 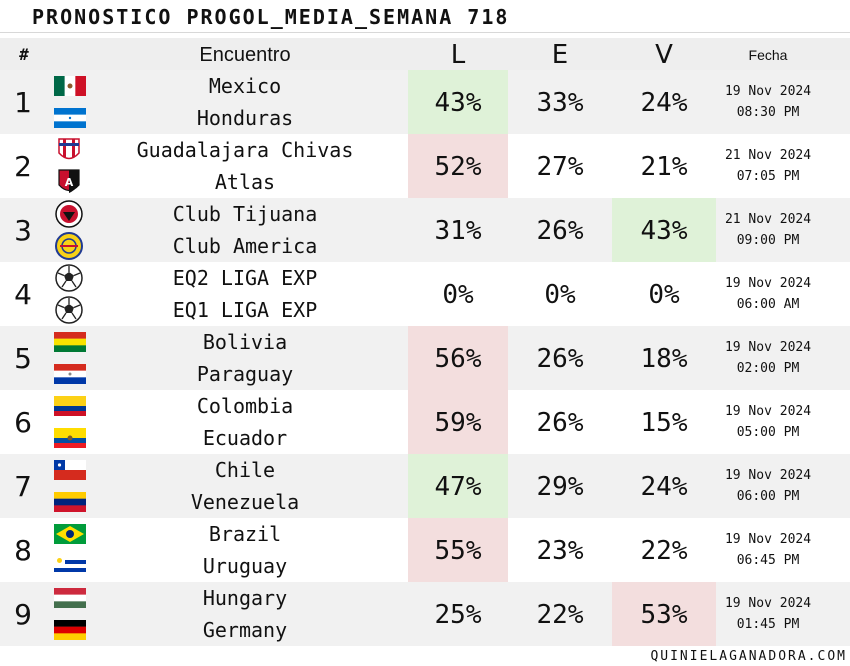 I want to click on away-team: Uruguay, so click(x=245, y=566).